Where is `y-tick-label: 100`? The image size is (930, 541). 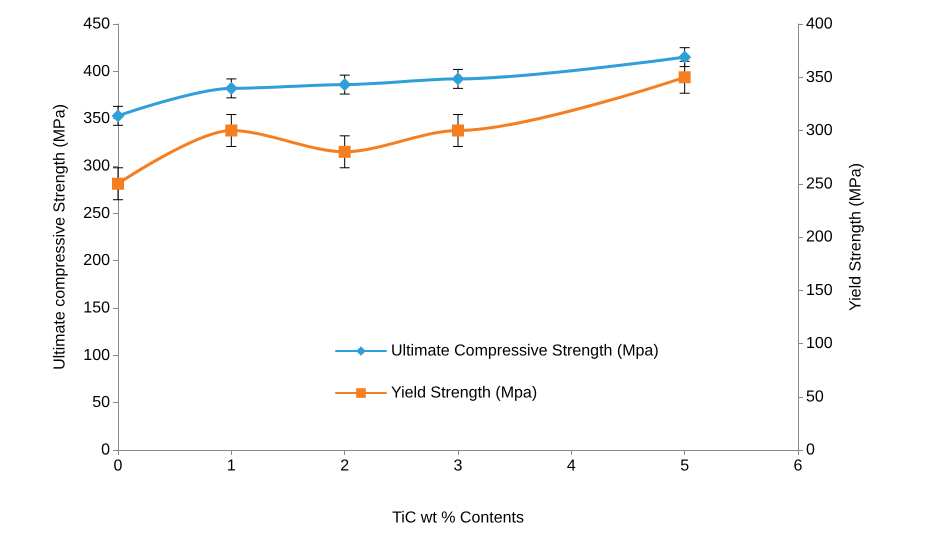 y-tick-label: 100 is located at coordinates (96, 355).